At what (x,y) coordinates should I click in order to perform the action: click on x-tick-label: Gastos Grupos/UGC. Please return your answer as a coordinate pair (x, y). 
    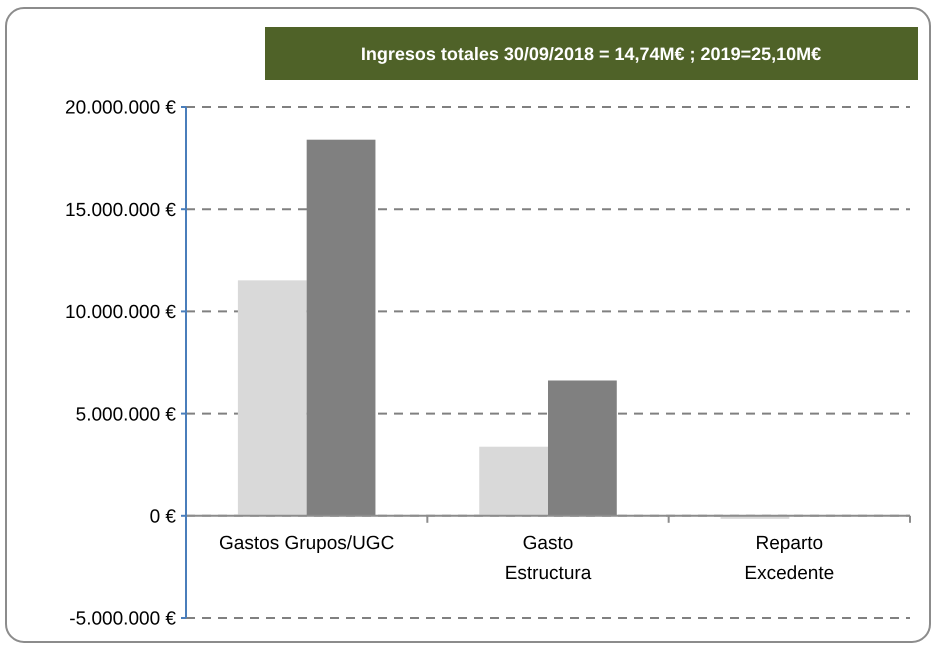
    Looking at the image, I should click on (306, 543).